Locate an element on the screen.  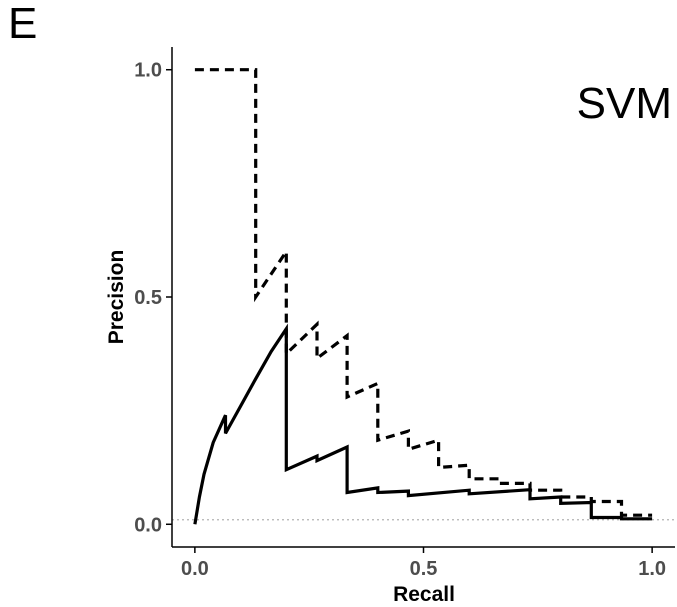
x-tick-label: 1.0 is located at coordinates (652, 569).